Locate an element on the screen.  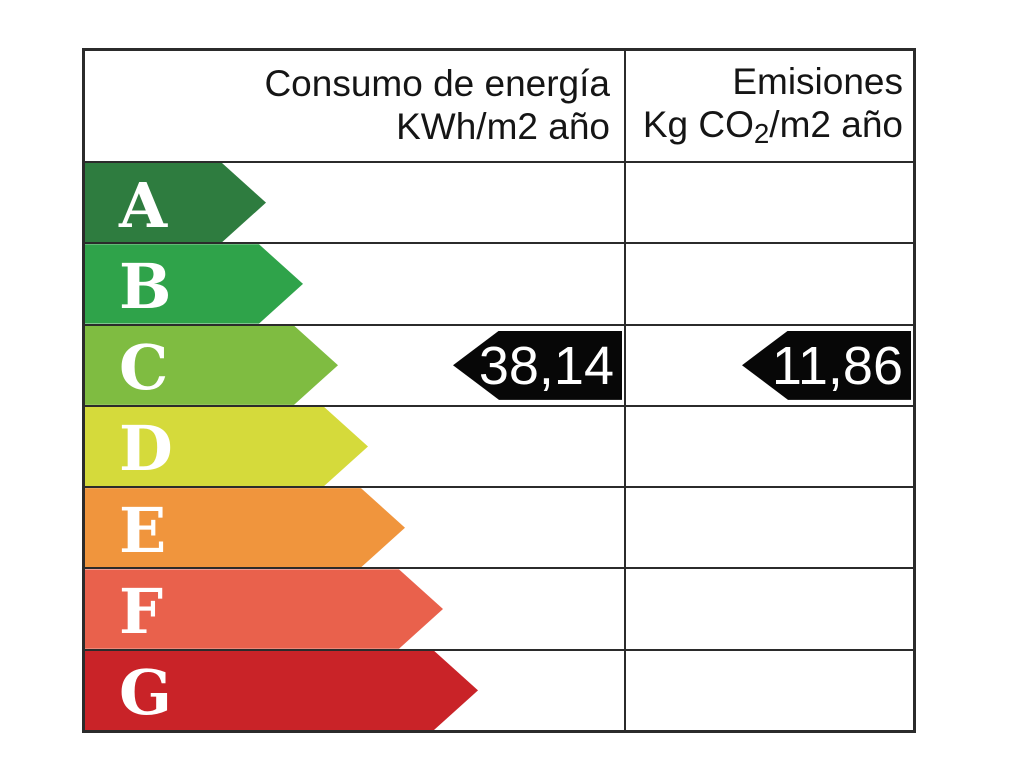
consumption-cell-e: E is located at coordinates (355, 528).